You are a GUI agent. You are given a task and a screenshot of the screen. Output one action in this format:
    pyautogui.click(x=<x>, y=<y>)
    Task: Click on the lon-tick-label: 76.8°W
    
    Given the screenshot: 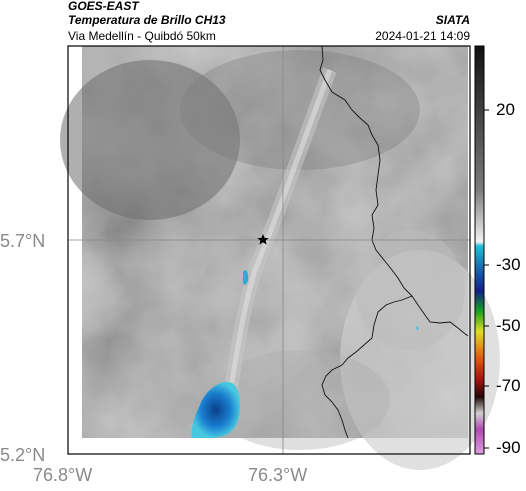 What is the action you would take?
    pyautogui.click(x=63, y=475)
    